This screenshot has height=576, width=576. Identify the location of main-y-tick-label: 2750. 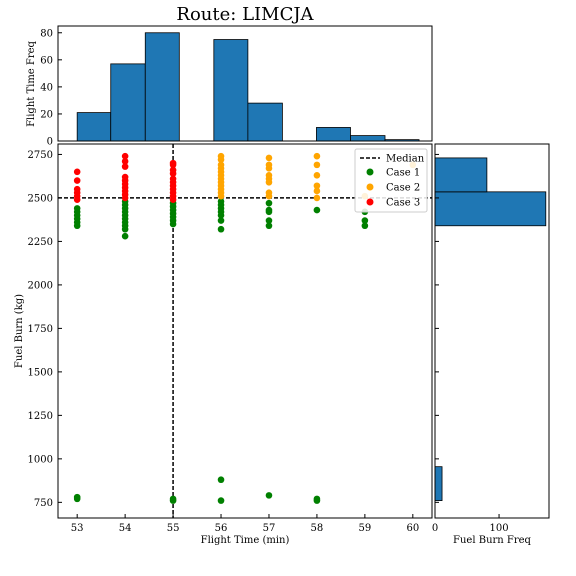
(40, 155).